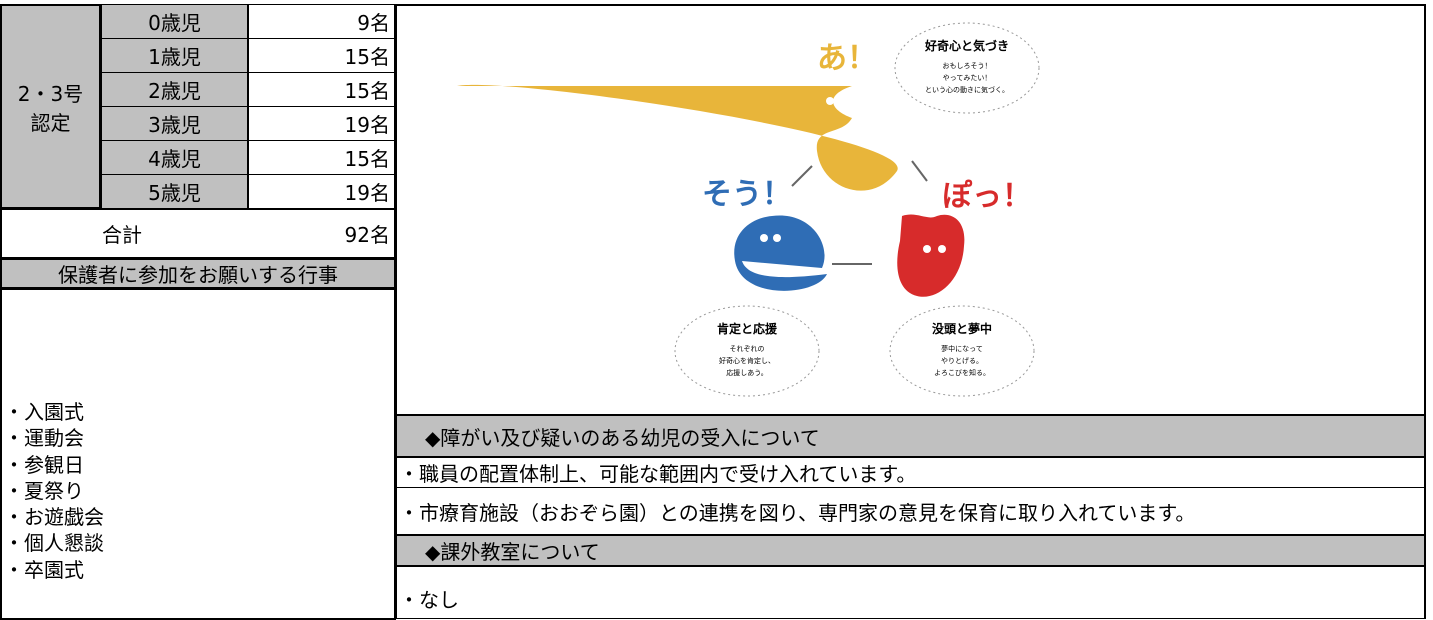  Describe the element at coordinates (322, 21) in the screenshot. I see `count-cell: 9名` at that location.